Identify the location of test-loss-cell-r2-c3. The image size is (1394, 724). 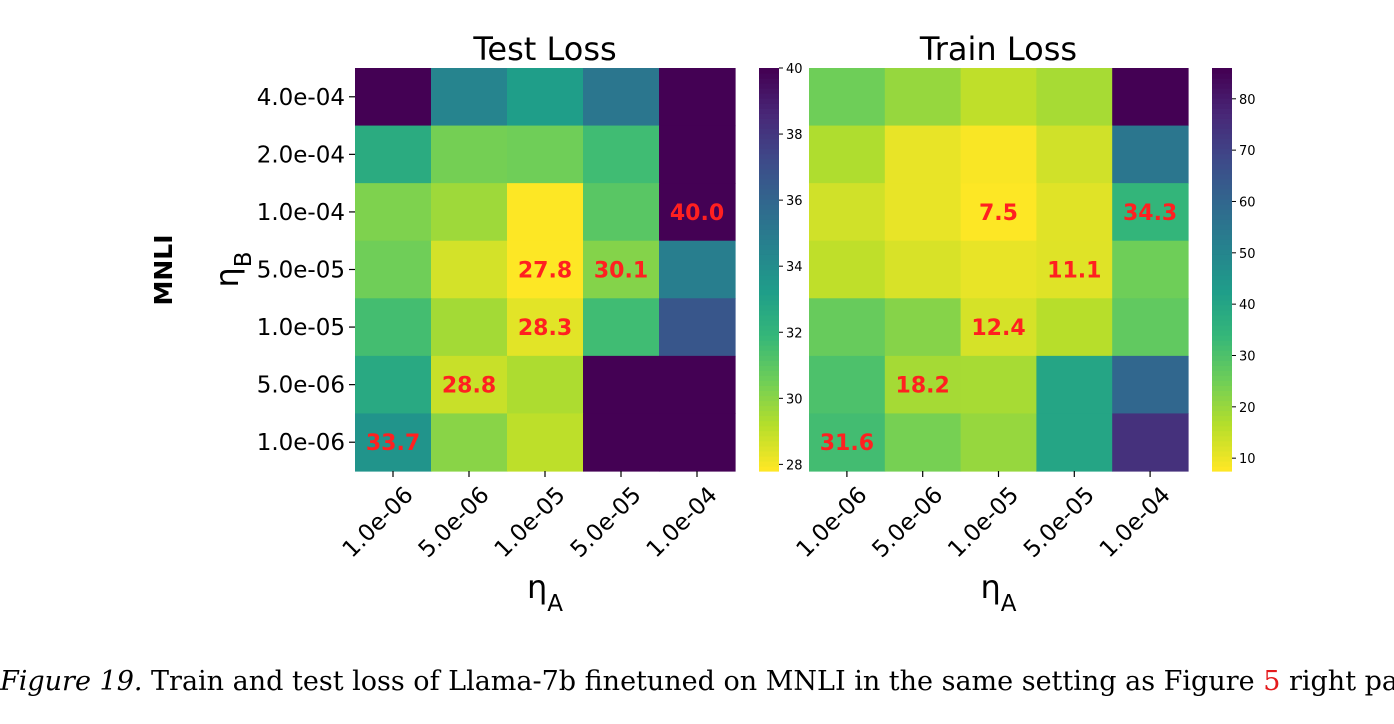
(621, 212).